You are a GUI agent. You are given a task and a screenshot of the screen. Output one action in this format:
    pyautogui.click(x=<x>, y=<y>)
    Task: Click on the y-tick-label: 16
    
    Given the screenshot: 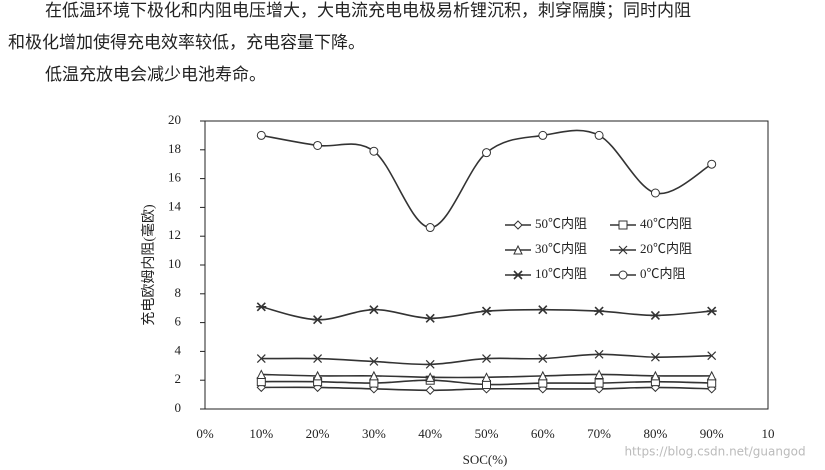 What is the action you would take?
    pyautogui.click(x=175, y=177)
    